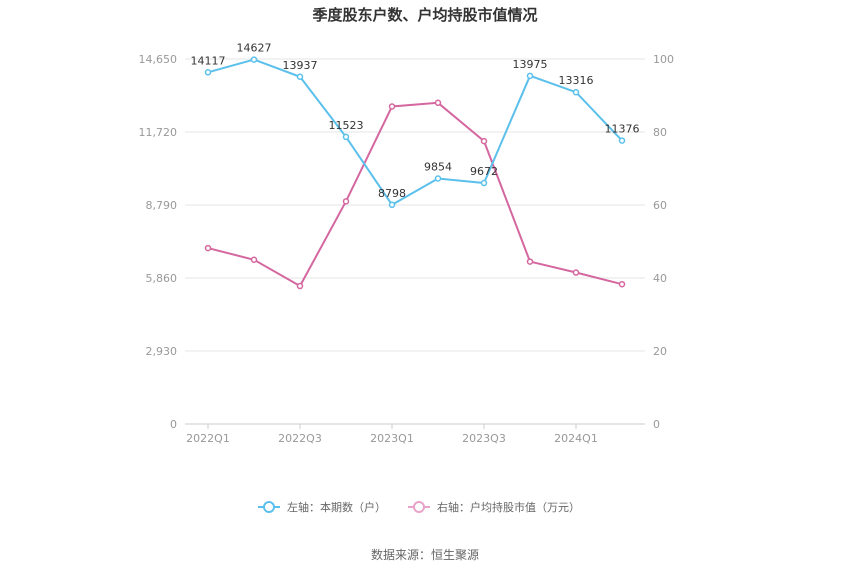 The width and height of the screenshot is (850, 575). I want to click on legend-label-avg-value: 右轴：户均持股市值（万元）, so click(508, 507).